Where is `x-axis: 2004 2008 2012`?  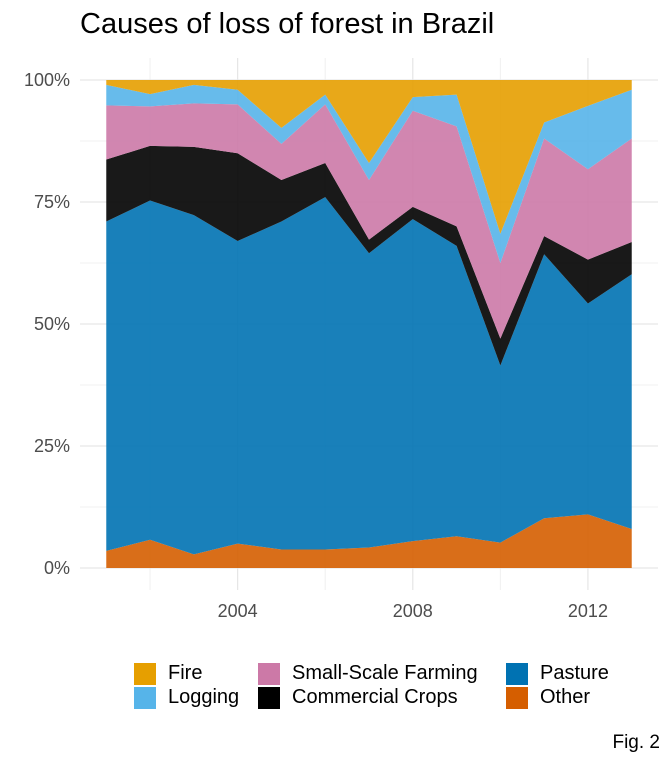
x-axis: 2004 2008 2012 is located at coordinates (413, 611).